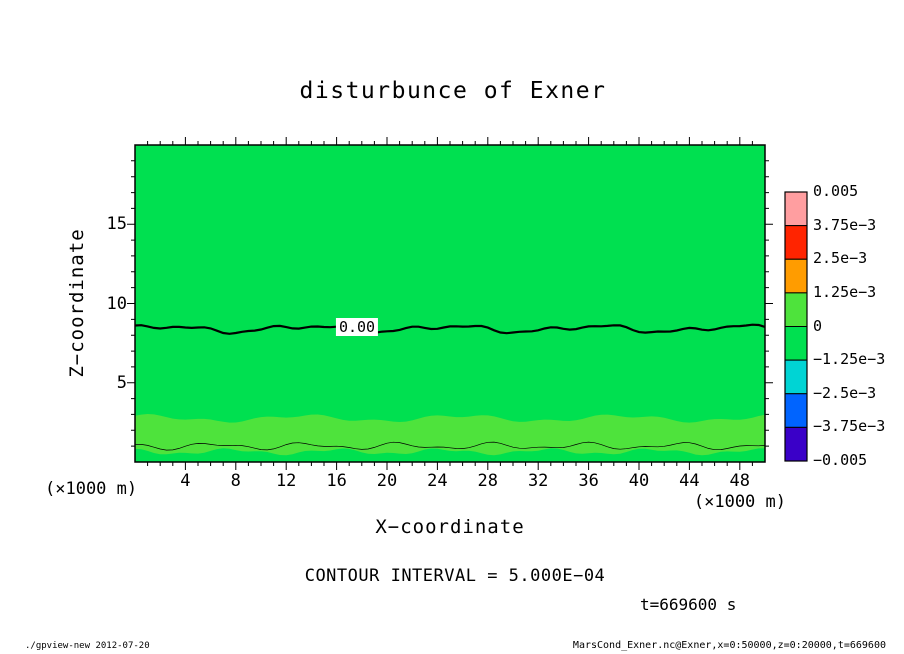 Image resolution: width=904 pixels, height=654 pixels. What do you see at coordinates (688, 604) in the screenshot?
I see `time-text: t=669600 s` at bounding box center [688, 604].